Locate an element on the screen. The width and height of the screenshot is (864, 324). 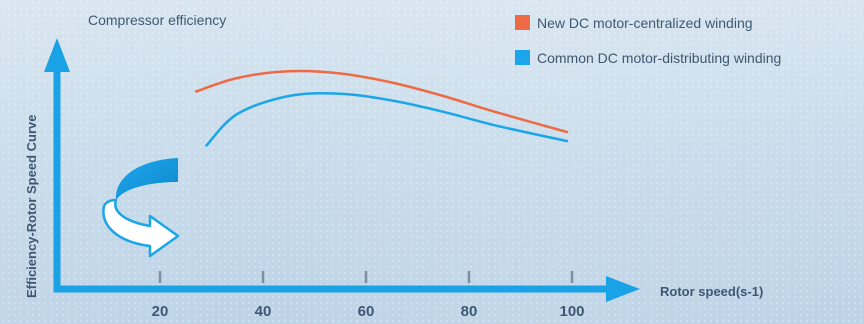
legend-swatch-common-dc is located at coordinates (522, 57).